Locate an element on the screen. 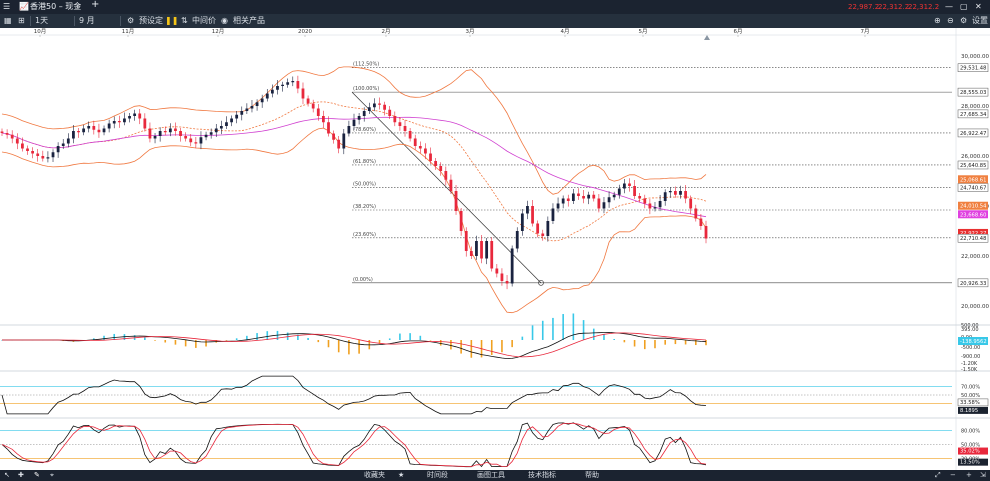 The height and width of the screenshot is (481, 990). star-icon: ★ is located at coordinates (401, 475).